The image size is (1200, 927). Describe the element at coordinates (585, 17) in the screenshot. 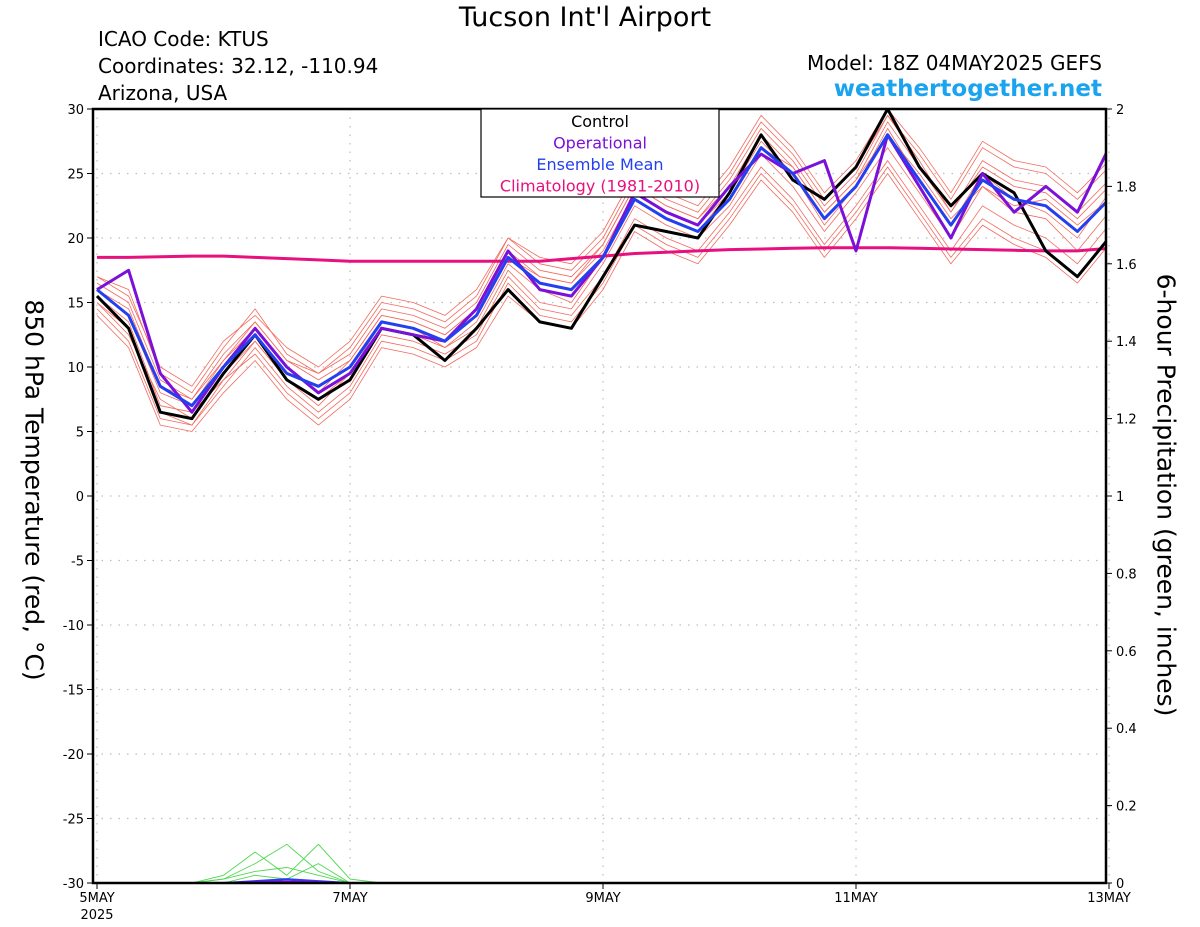

I see `chart-title: Tucson Int'l Airport` at that location.